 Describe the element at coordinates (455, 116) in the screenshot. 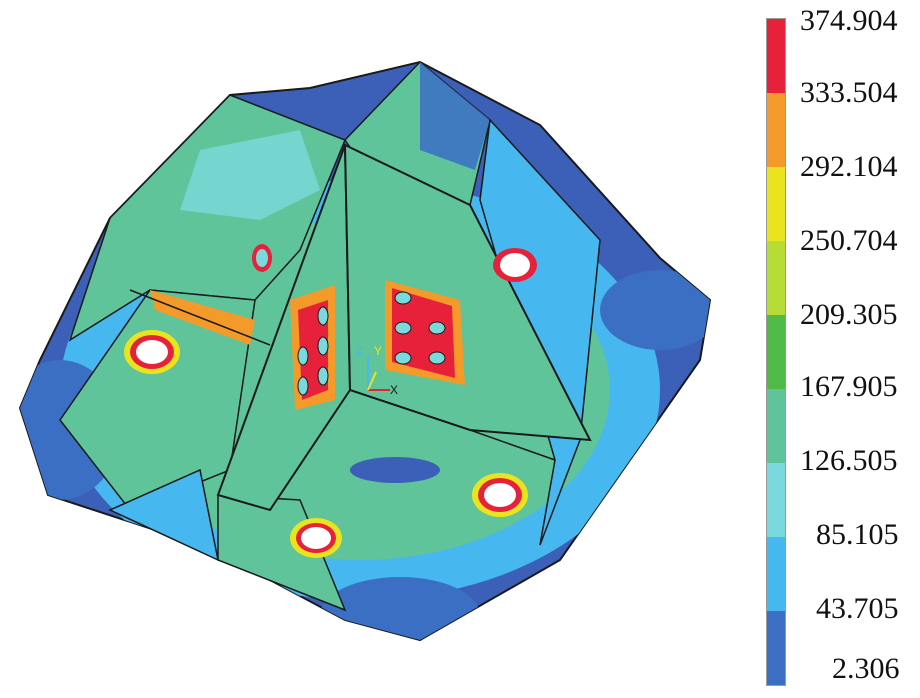

I see `gusset-back-right-shade` at that location.